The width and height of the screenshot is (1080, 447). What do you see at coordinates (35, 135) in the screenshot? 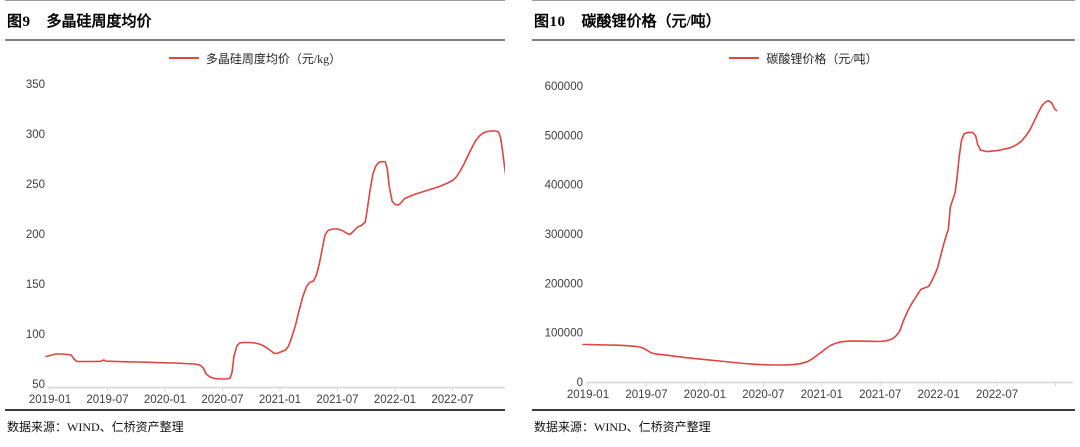
I see `svg-text: 300` at bounding box center [35, 135].